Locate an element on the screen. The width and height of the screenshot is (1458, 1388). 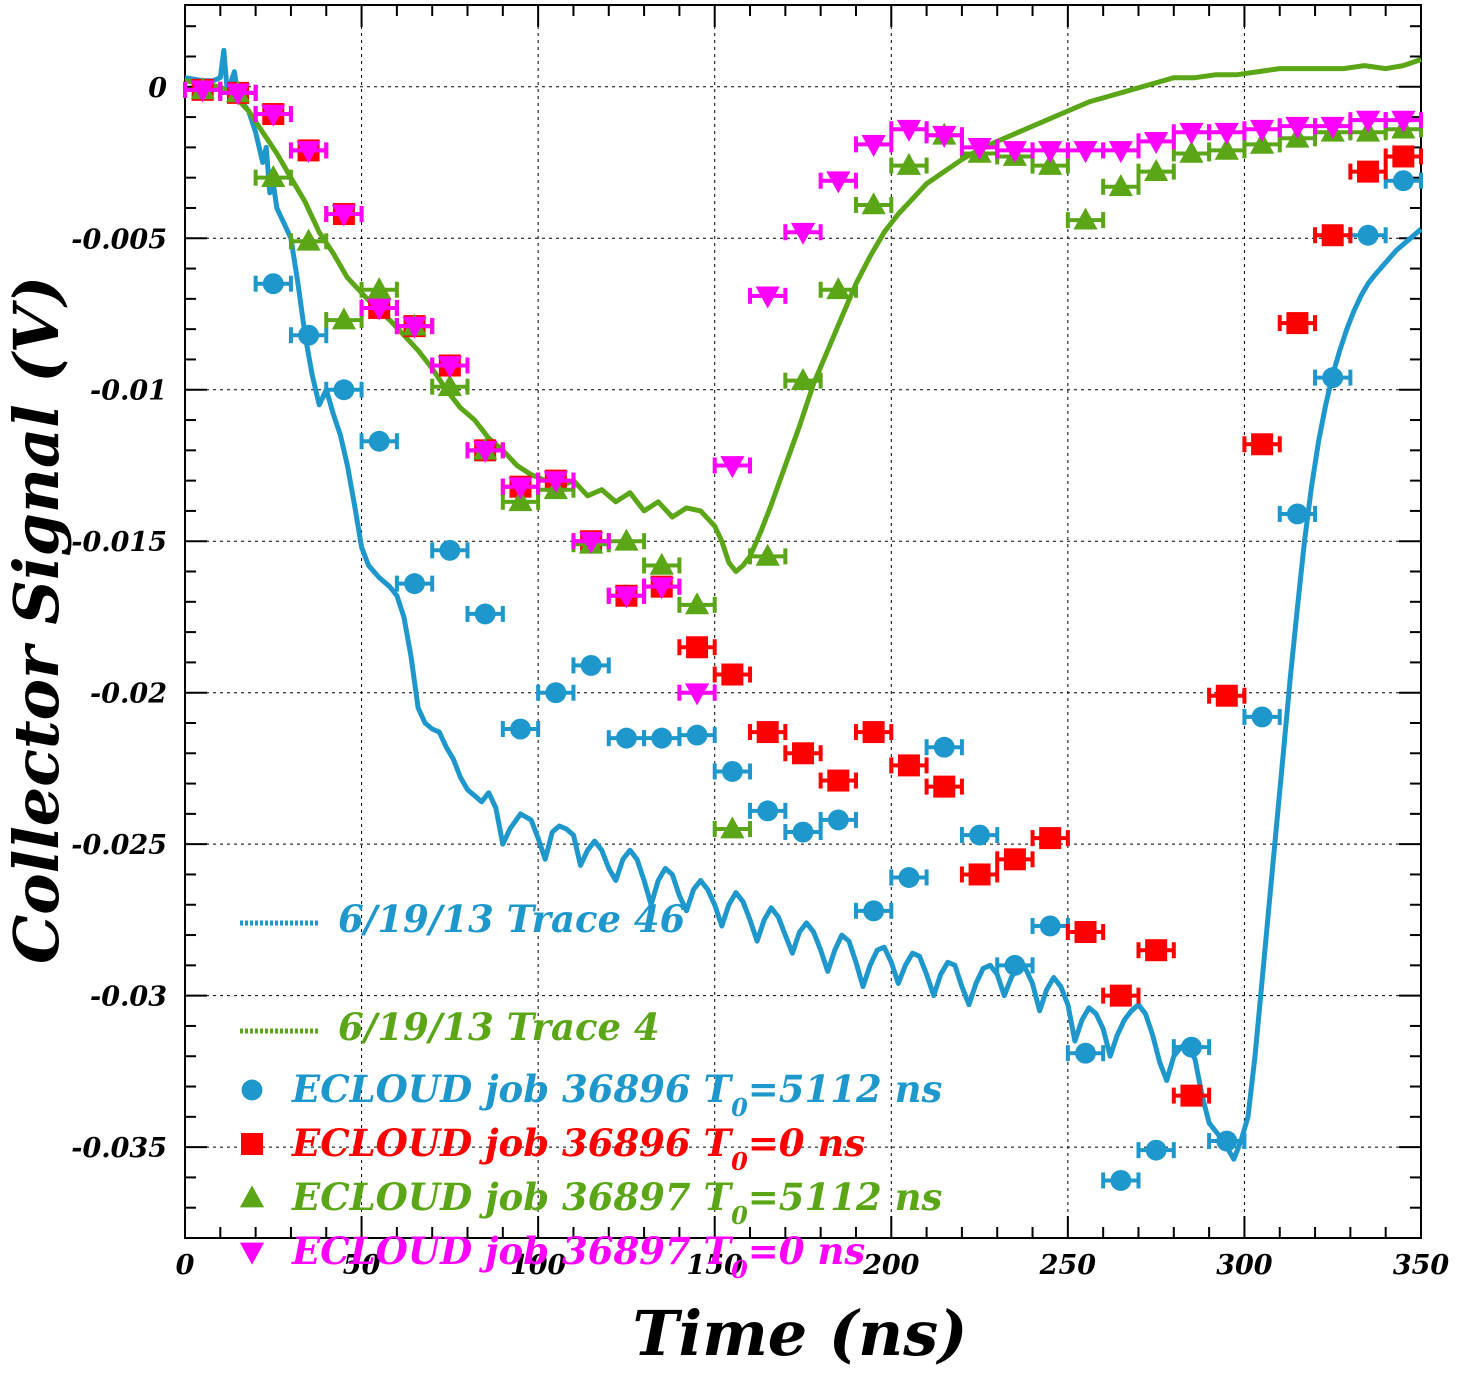
legend-label: 6/19/13 Trace 4 is located at coordinates (499, 1027).